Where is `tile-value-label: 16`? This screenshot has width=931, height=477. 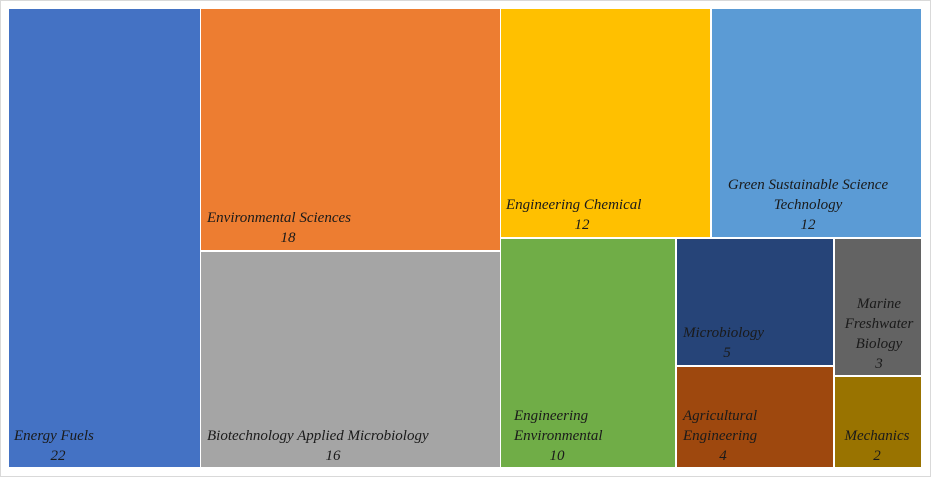 tile-value-label: 16 is located at coordinates (334, 456).